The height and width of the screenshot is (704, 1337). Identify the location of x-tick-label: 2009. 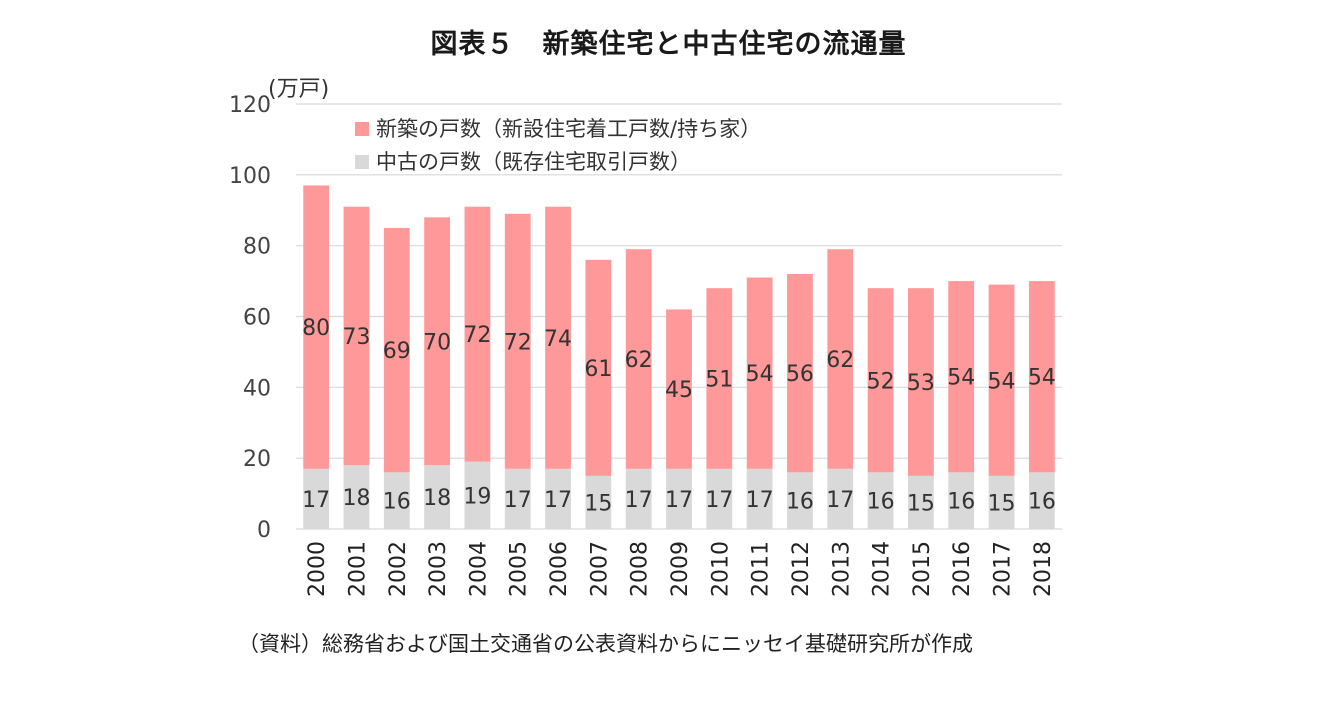
(680, 569).